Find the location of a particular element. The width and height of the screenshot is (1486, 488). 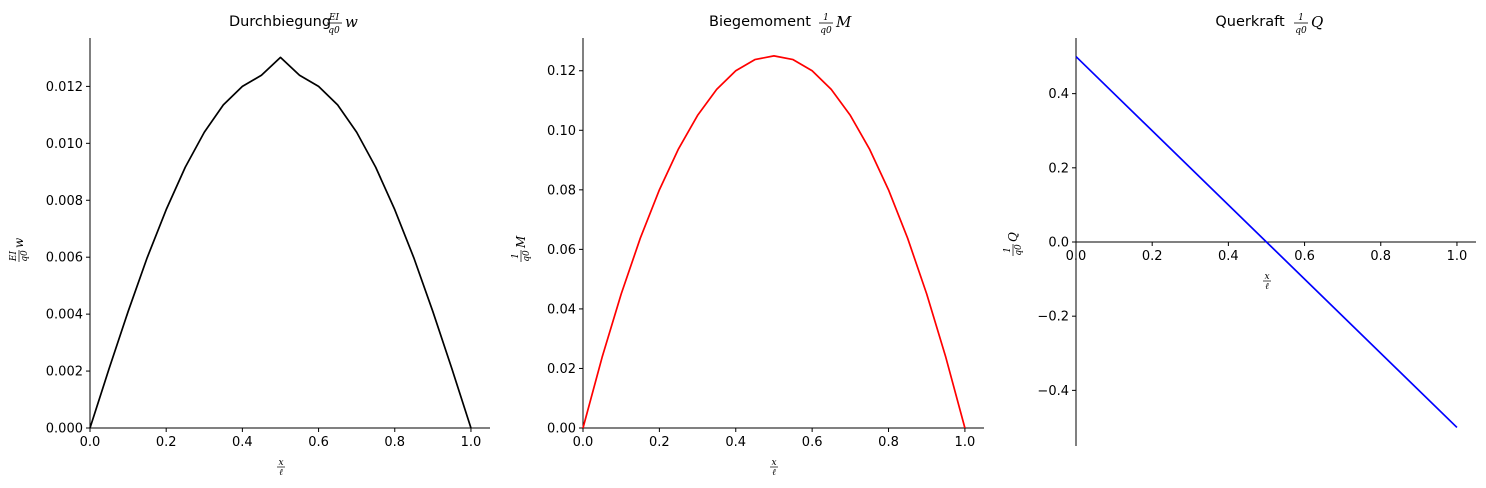

shear-ylabel-symbol: Q is located at coordinates (1013, 237).